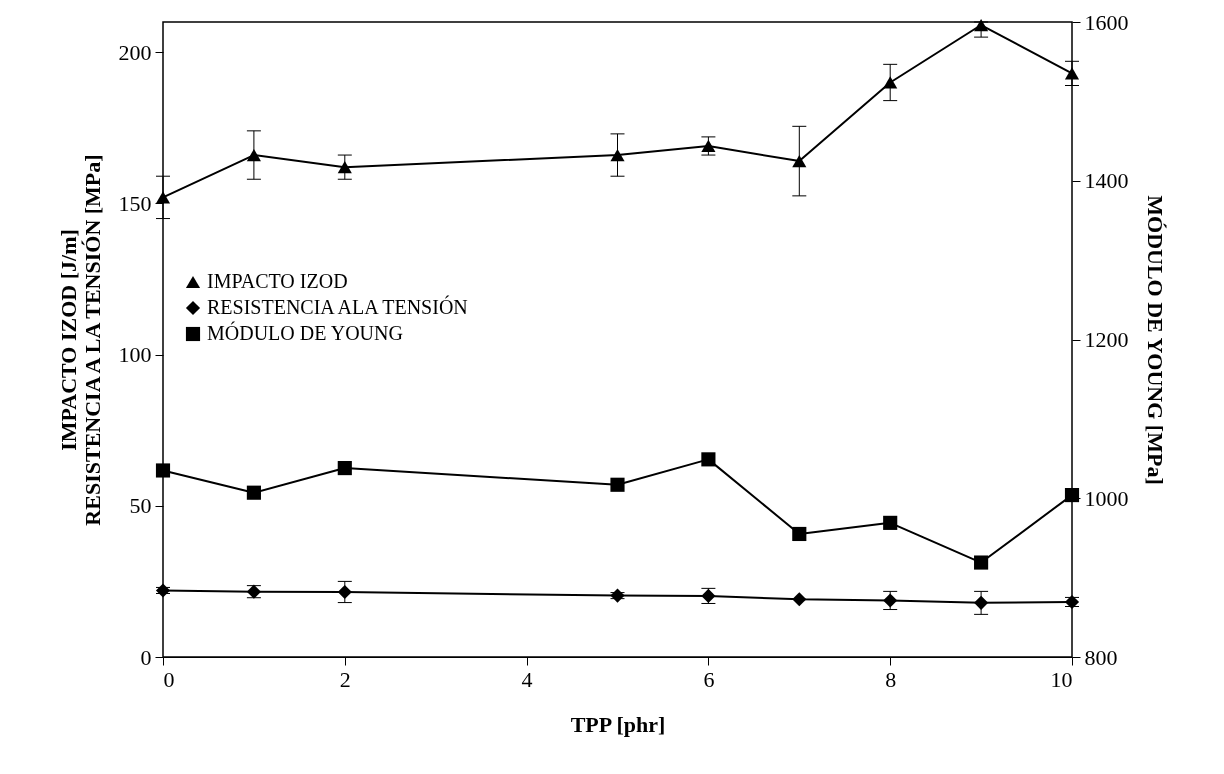  What do you see at coordinates (135, 52) in the screenshot?
I see `y-tick-label: 200` at bounding box center [135, 52].